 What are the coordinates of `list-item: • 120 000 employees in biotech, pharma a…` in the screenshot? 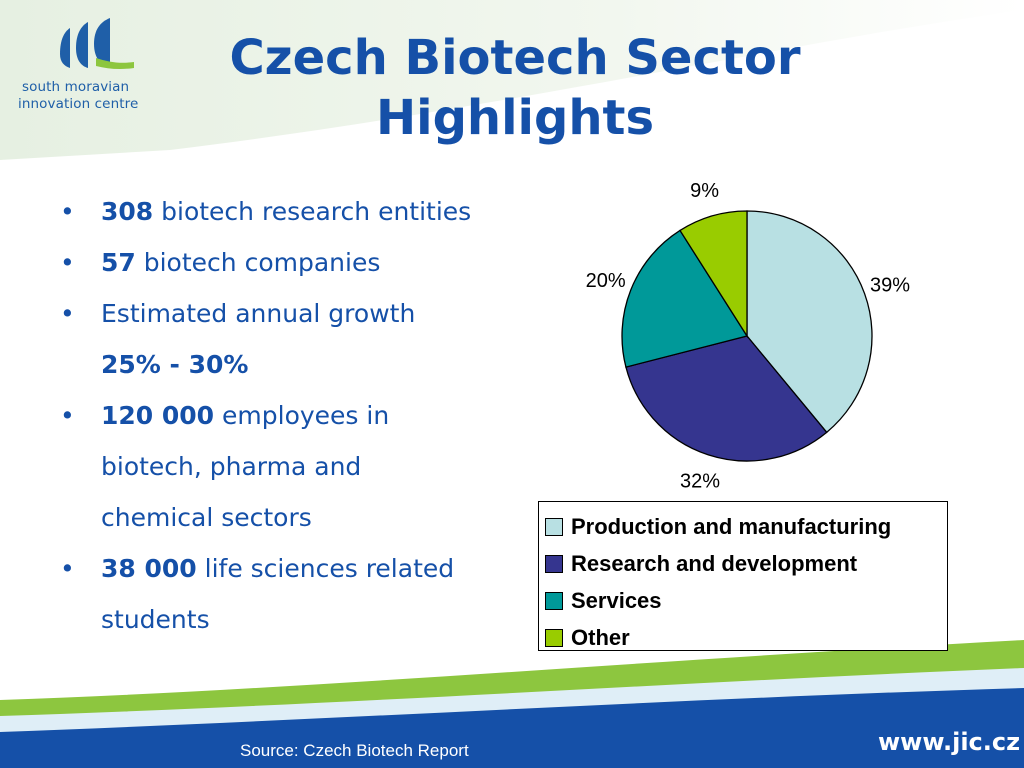 It's located at (270, 466).